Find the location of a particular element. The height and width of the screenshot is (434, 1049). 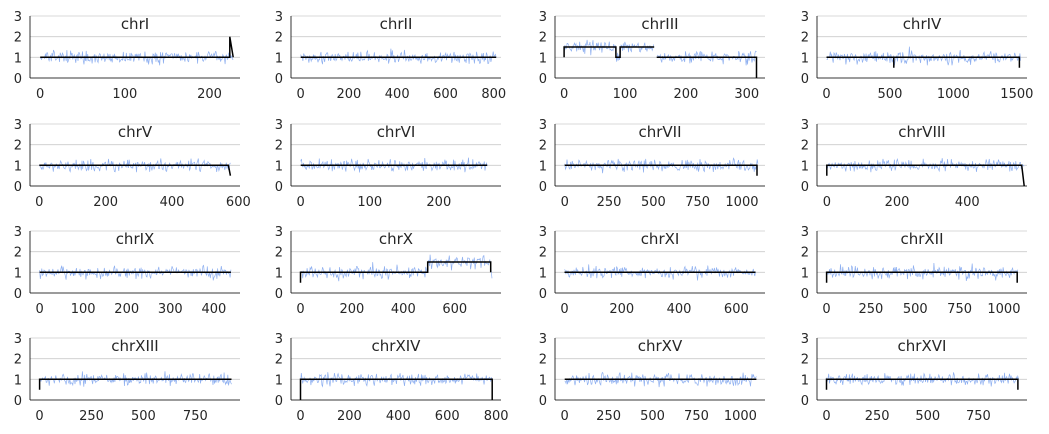

panel-title: chrXII is located at coordinates (921, 239).